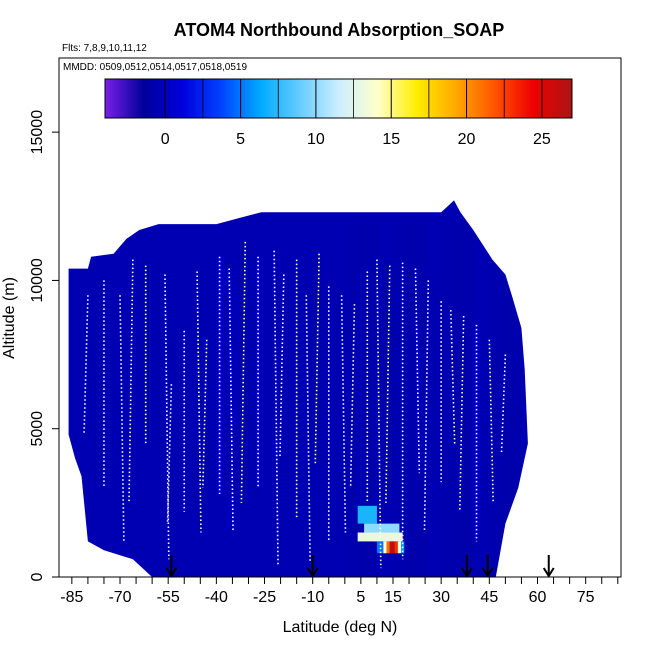 This screenshot has width=650, height=650. What do you see at coordinates (316, 139) in the screenshot?
I see `colorbar-tick-label: 10` at bounding box center [316, 139].